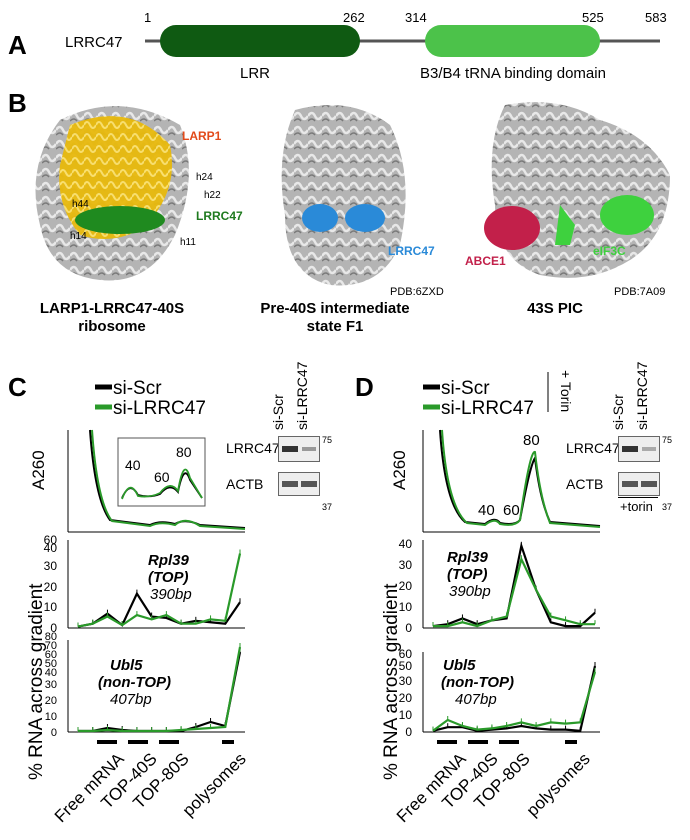  I want to click on western-blot-c: si-Scr si-LRRC47 LRRC47 ACTB 75 37, so click(287, 442).